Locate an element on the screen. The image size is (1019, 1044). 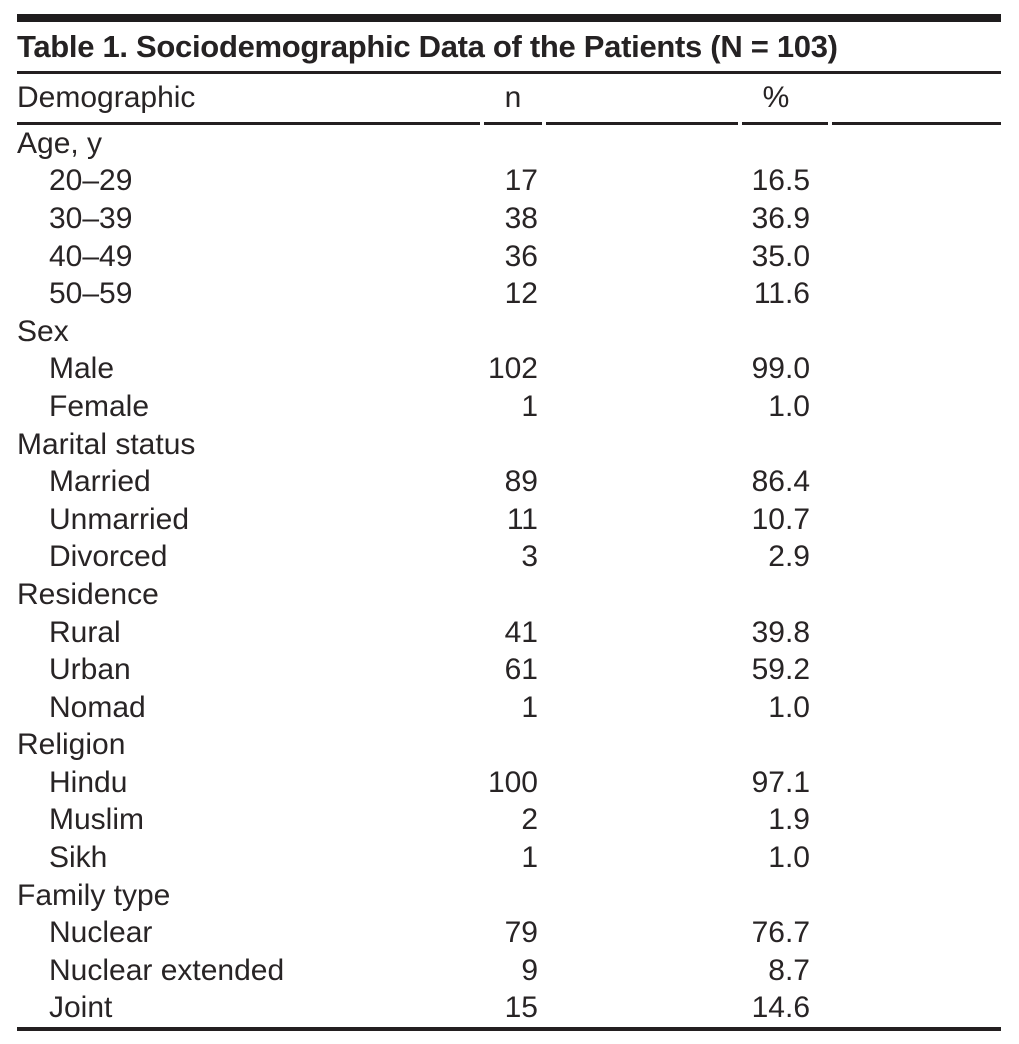
row-label: Muslim is located at coordinates (96, 820).